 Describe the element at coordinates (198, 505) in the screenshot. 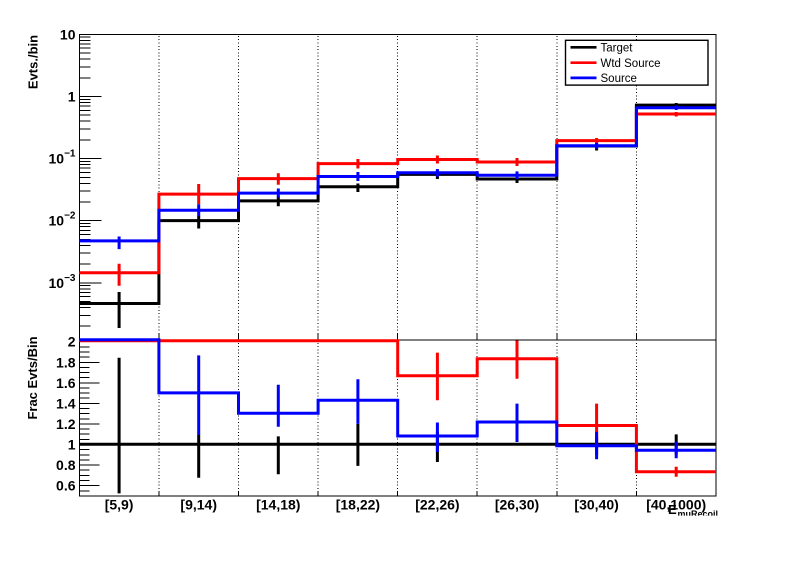

I see `svg-text: [9,14)` at that location.